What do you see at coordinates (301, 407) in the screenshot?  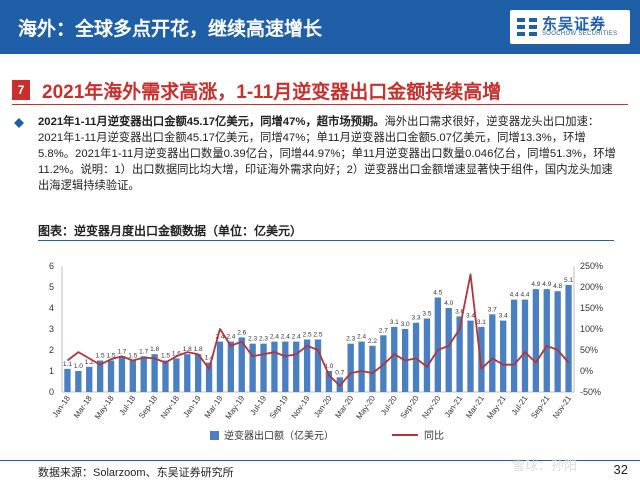 I see `x-tick-label: Nov-19` at bounding box center [301, 407].